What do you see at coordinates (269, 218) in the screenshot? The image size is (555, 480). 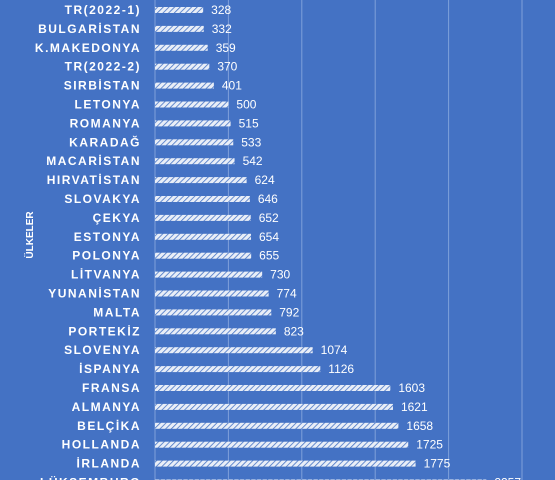 I see `value-label: 652` at bounding box center [269, 218].